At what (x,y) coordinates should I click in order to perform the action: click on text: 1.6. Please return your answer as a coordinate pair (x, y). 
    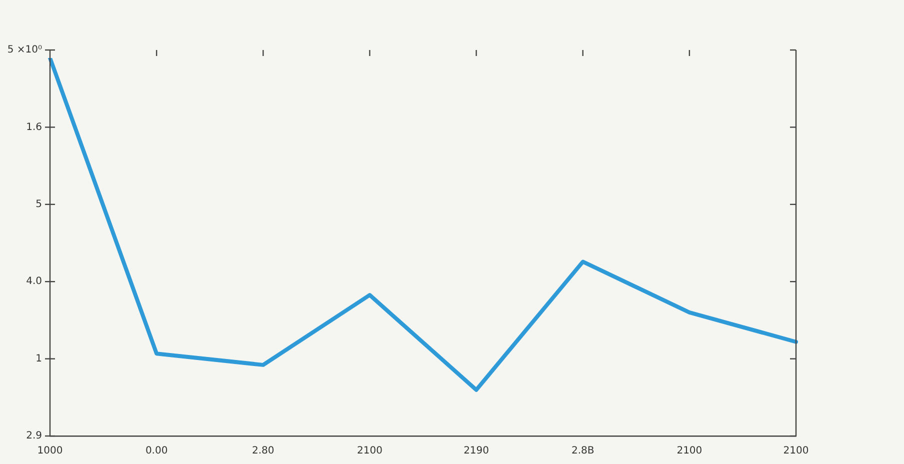
    Looking at the image, I should click on (34, 127).